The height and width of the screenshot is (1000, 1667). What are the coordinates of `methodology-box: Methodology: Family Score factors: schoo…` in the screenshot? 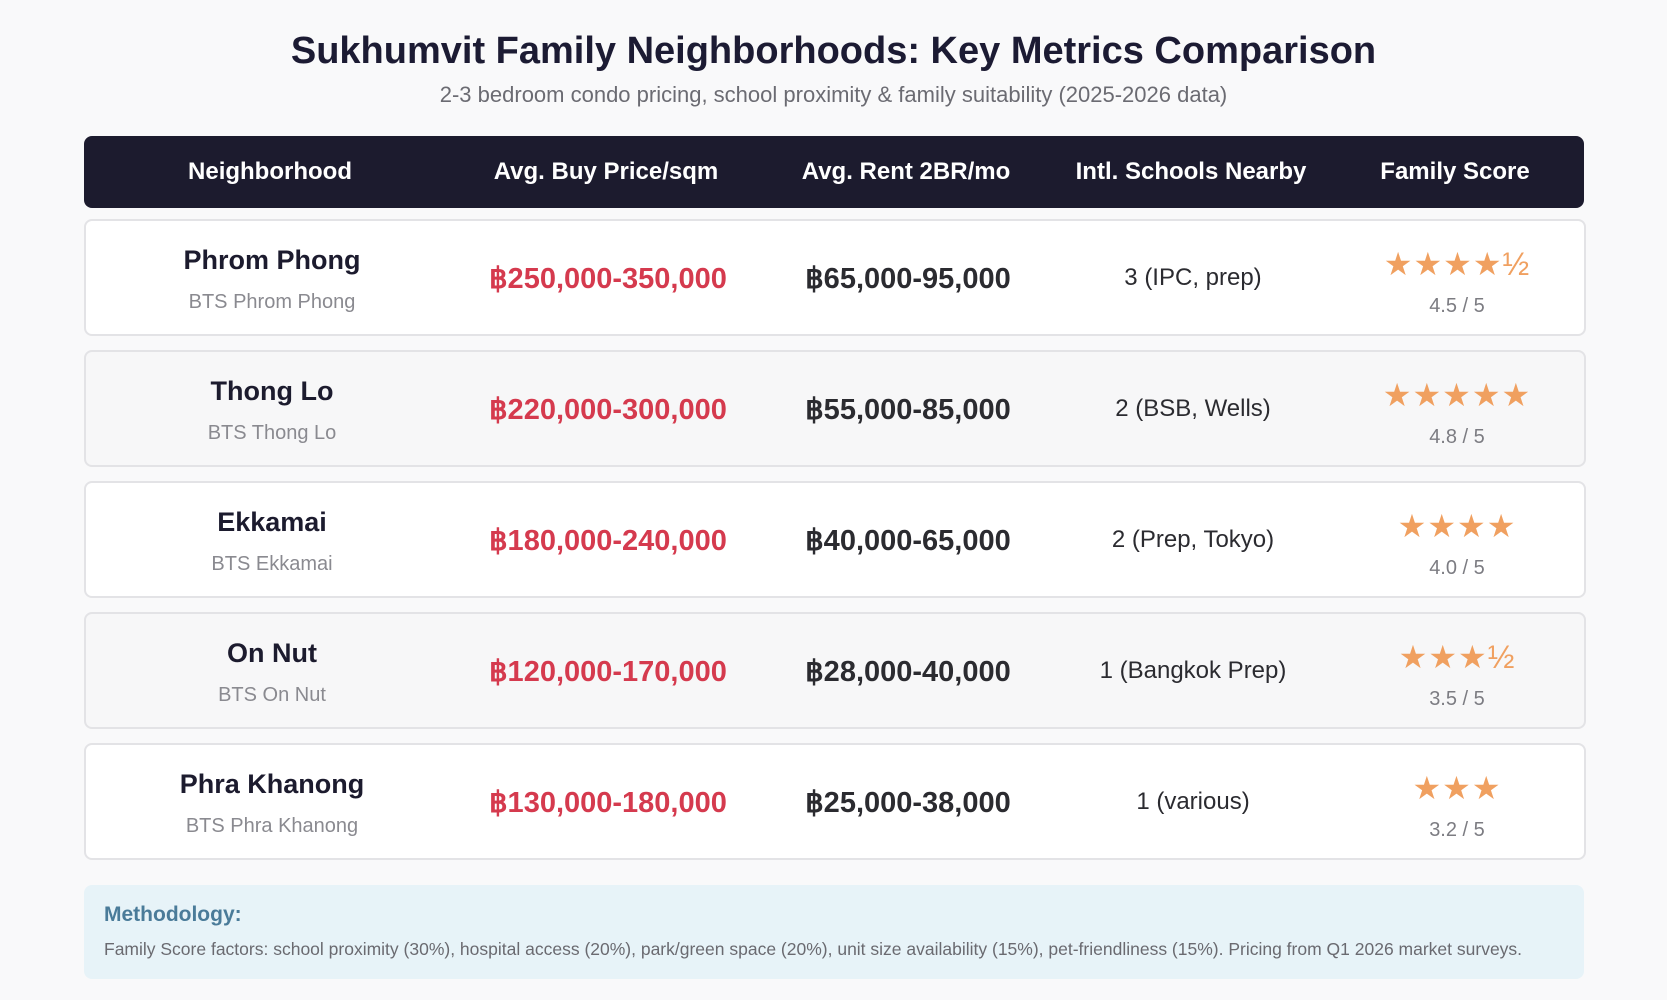 It's located at (834, 932).